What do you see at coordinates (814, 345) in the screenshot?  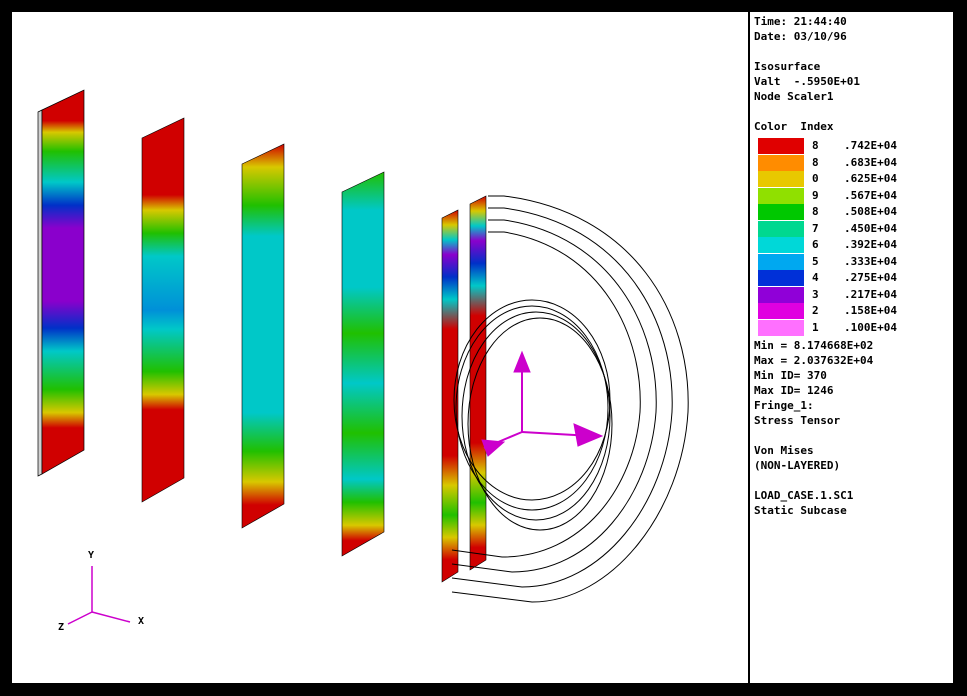 I see `min-value: Min = 8.174668E+02` at bounding box center [814, 345].